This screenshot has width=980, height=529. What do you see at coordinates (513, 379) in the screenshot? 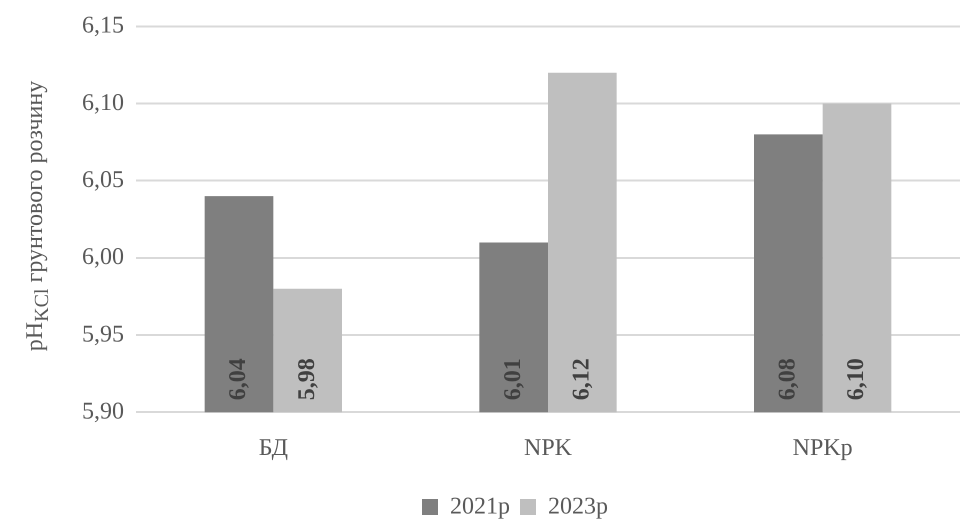
I see `data-label: 6,01` at bounding box center [513, 379].